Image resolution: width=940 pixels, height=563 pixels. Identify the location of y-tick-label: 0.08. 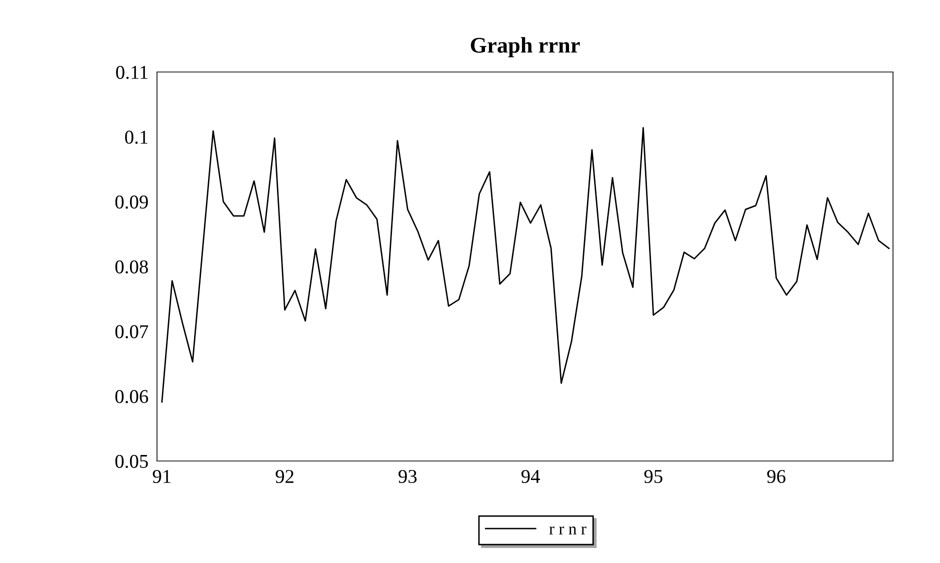
(131, 267).